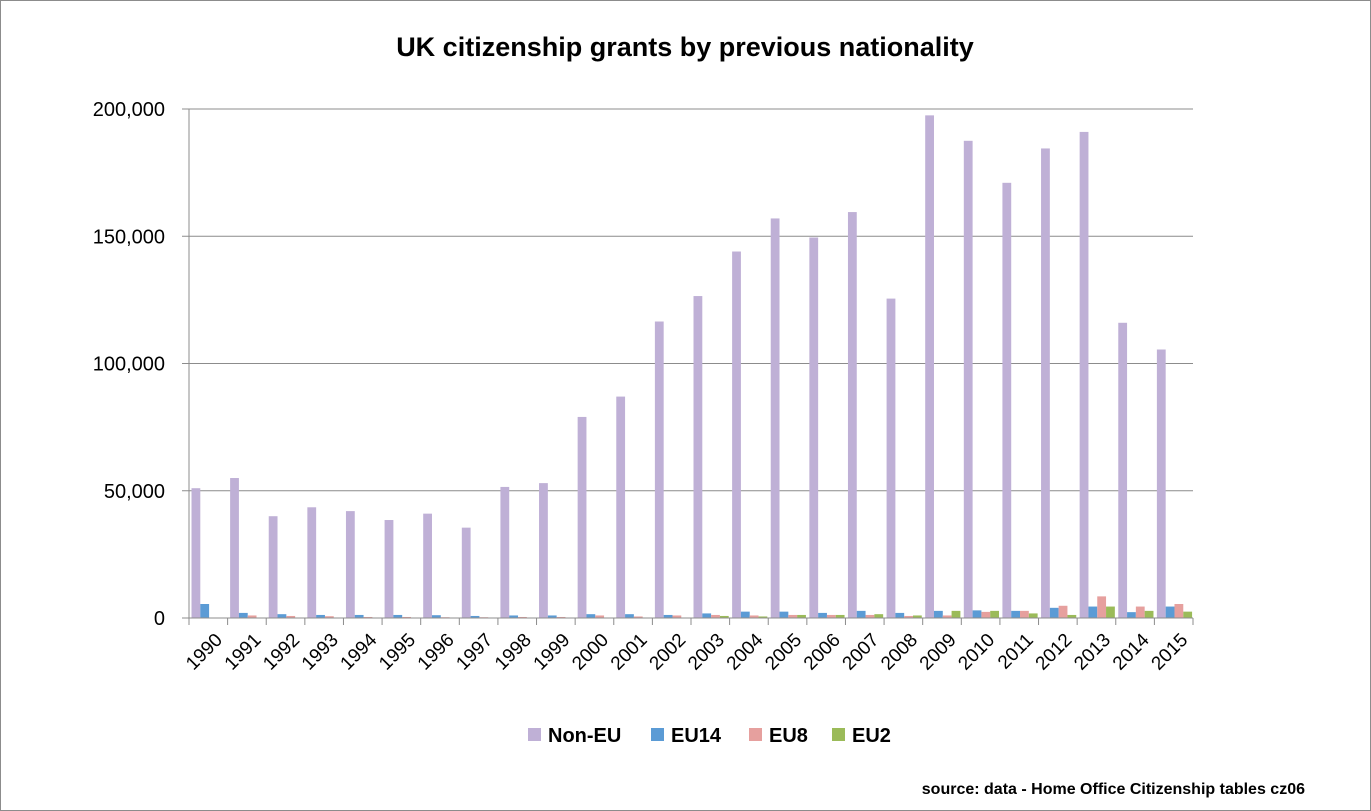  Describe the element at coordinates (534, 734) in the screenshot. I see `legend-swatch-non-eu` at that location.